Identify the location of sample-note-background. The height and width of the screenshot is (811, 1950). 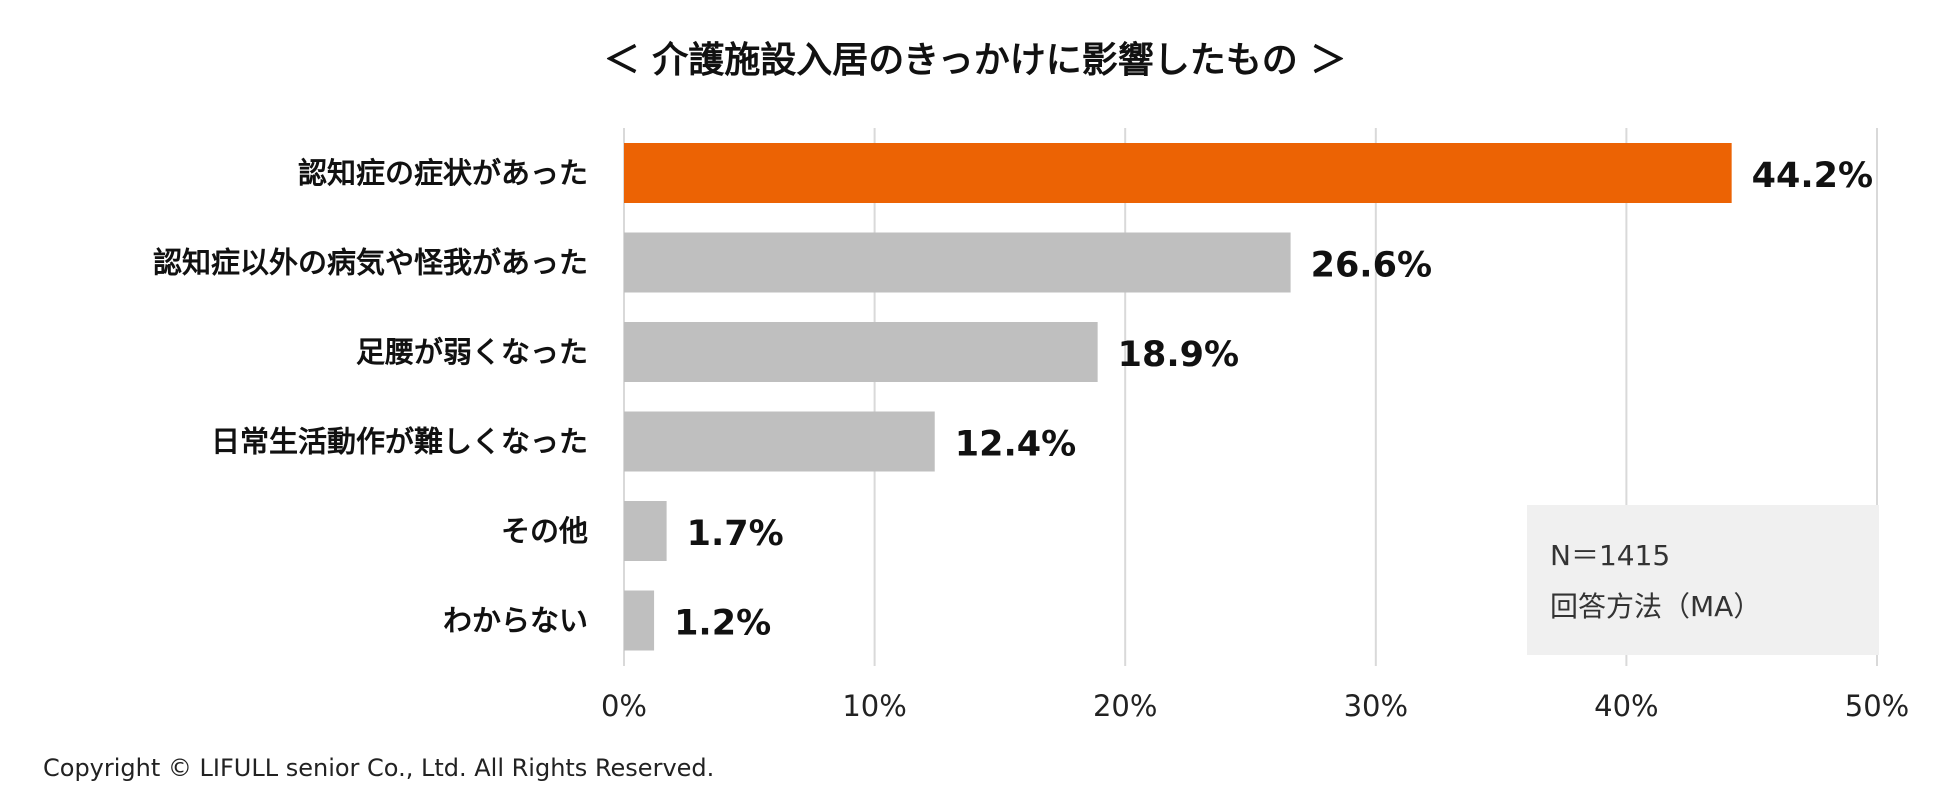
(1703, 580).